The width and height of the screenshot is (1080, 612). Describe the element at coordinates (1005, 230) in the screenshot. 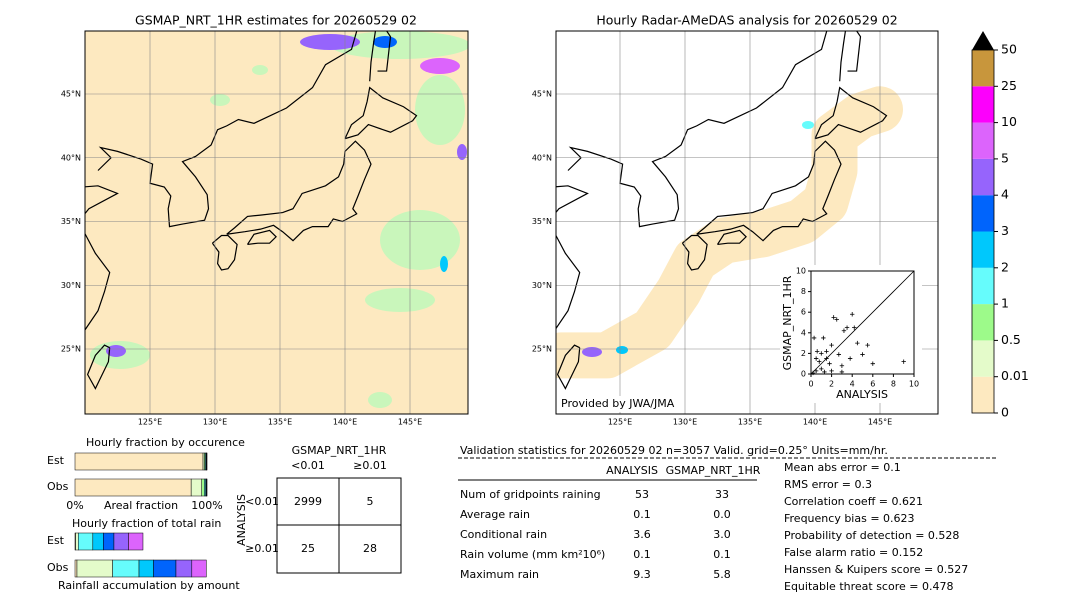

I see `colorbar-label: 3` at that location.